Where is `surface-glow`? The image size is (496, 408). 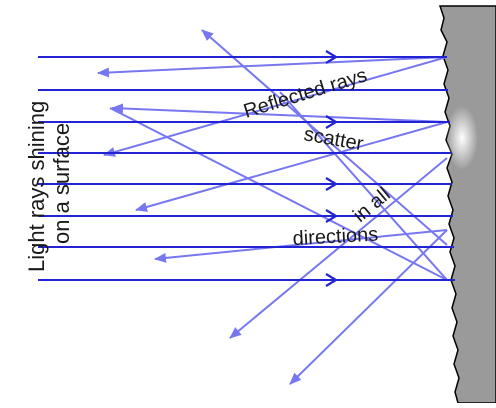 surface-glow is located at coordinates (462, 138).